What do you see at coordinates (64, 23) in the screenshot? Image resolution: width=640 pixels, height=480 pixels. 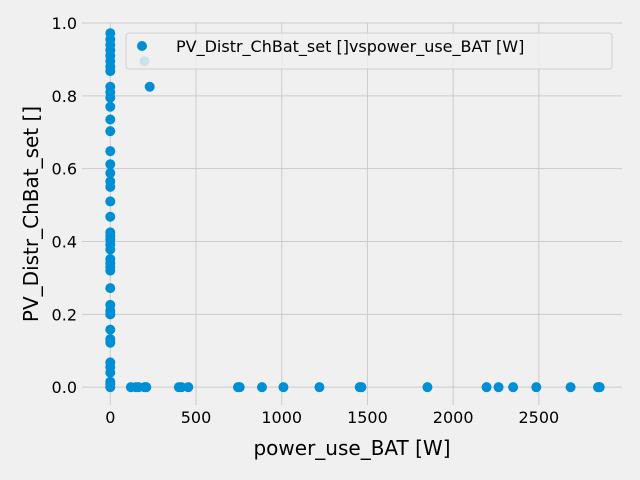 I see `y-tick-label: 1.0` at bounding box center [64, 23].